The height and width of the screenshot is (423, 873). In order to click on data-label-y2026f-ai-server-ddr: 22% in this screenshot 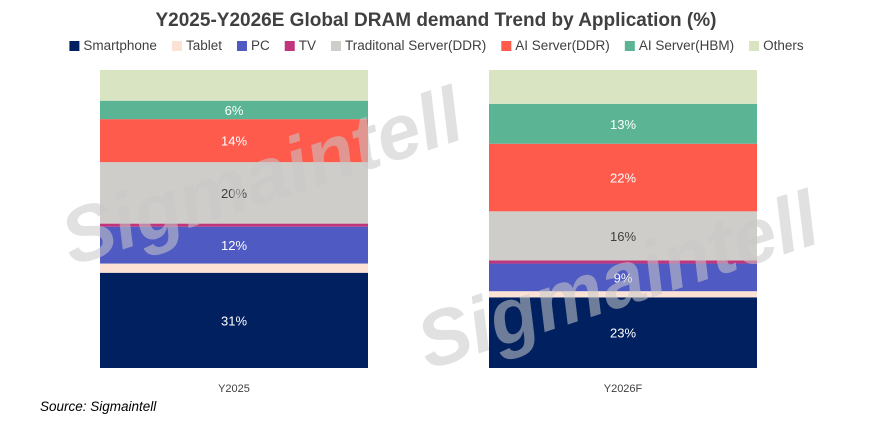, I will do `click(623, 178)`.